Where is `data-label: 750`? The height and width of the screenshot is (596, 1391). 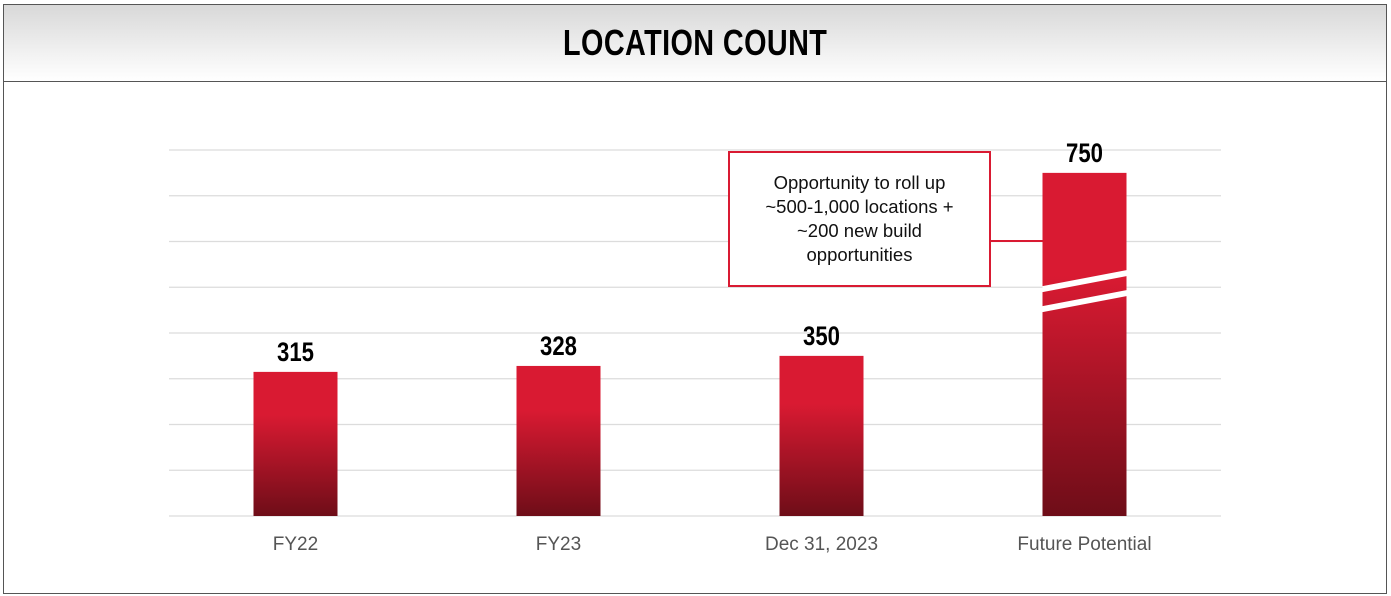 data-label: 750 is located at coordinates (1084, 154).